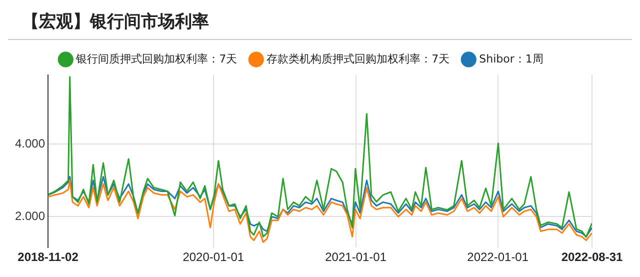 The image size is (640, 277). I want to click on x-tick-label: 2018-11-02, so click(48, 257).